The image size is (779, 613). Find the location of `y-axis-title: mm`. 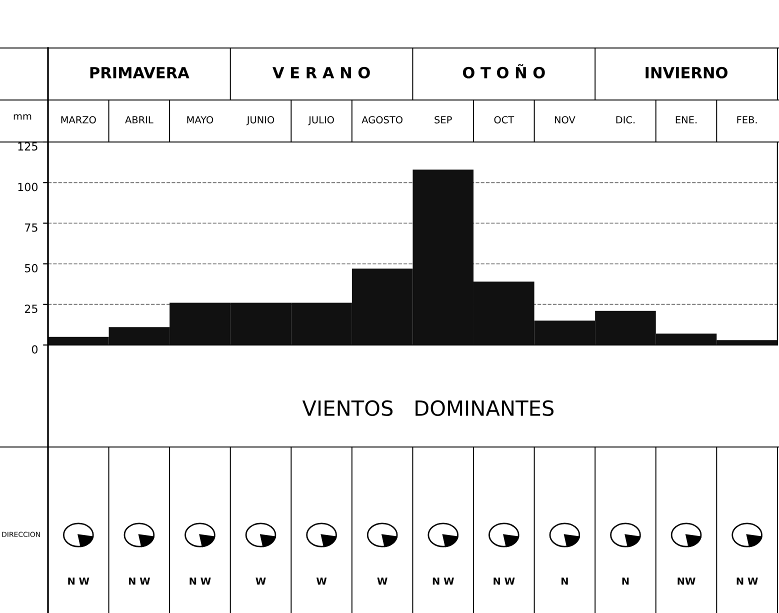

y-axis-title: mm is located at coordinates (23, 117).